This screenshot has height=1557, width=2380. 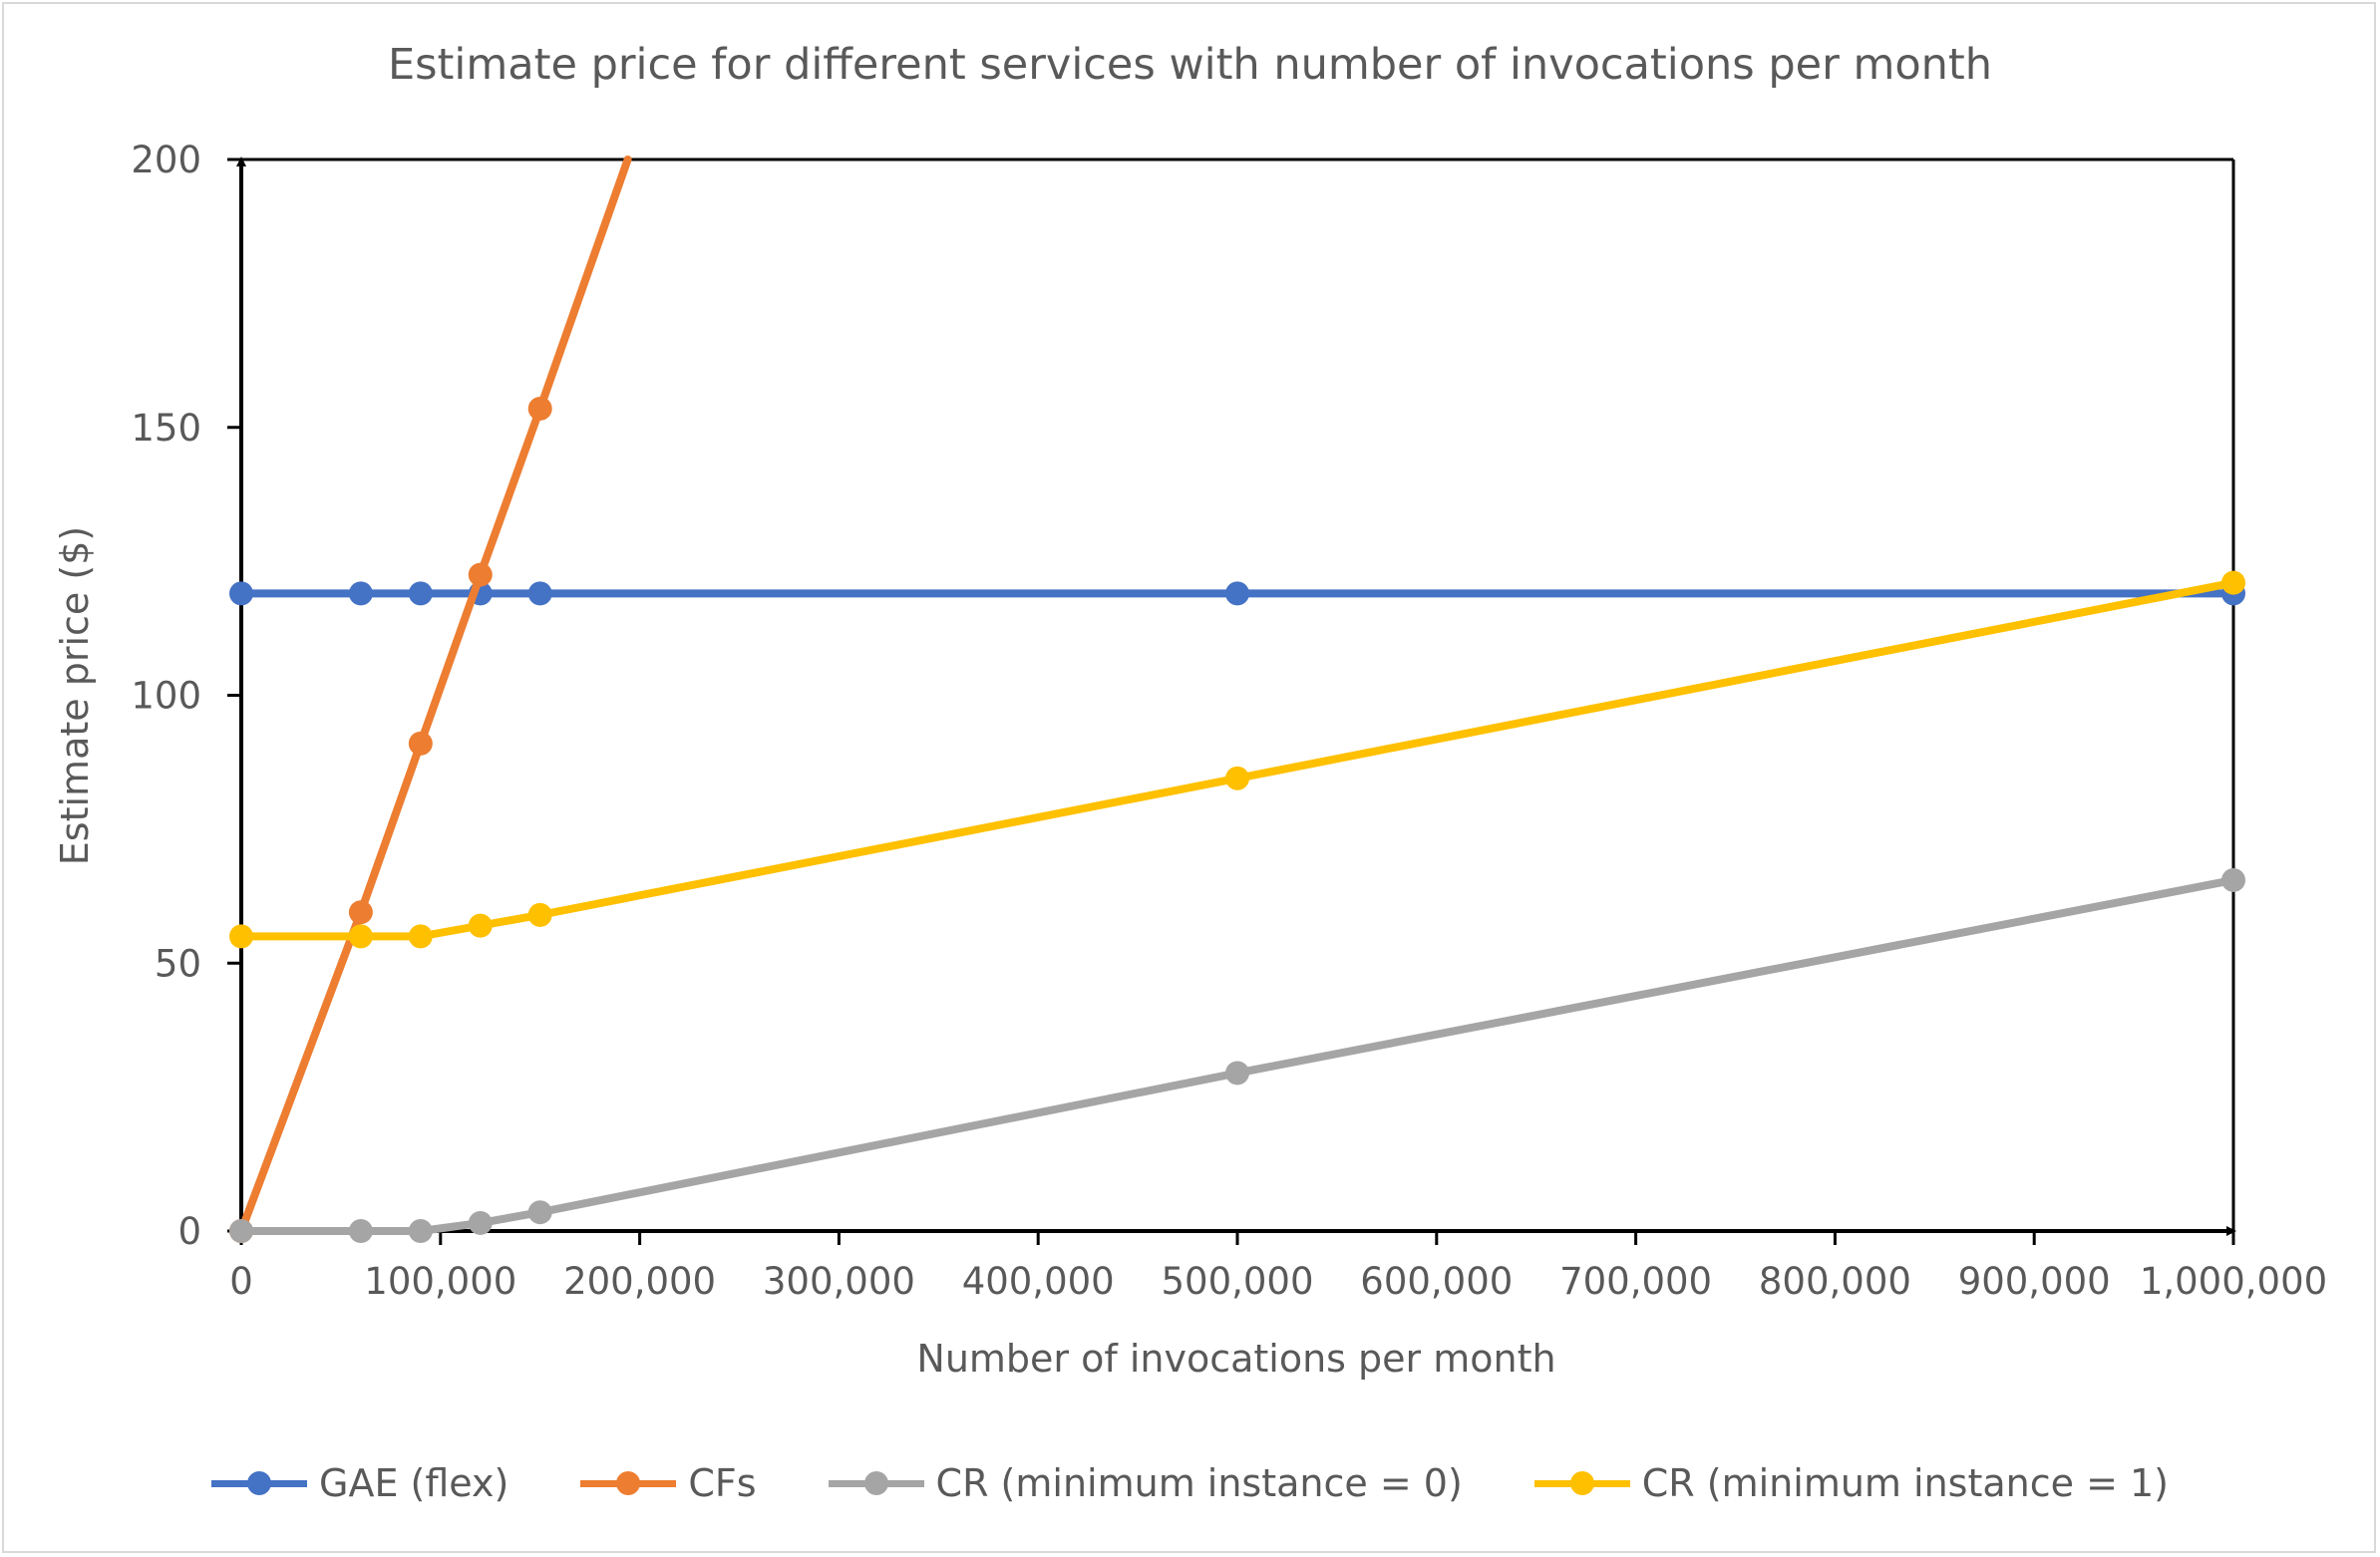 I want to click on legend-label: CFs, so click(x=722, y=1483).